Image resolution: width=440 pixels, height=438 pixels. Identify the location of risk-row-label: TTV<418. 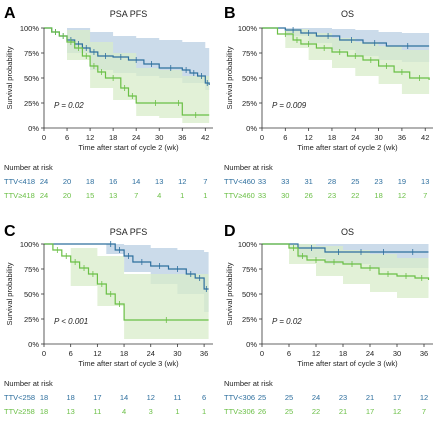
(19, 181).